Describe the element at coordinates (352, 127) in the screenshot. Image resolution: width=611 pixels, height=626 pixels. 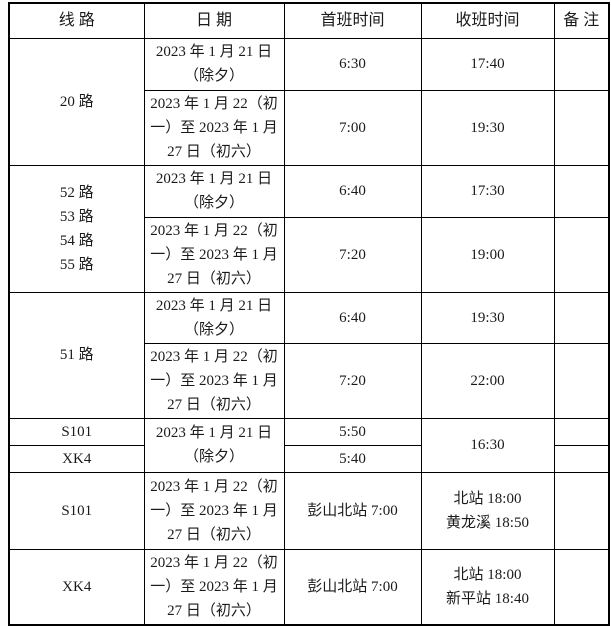
I see `first-bus-time-cell: 7:00` at that location.